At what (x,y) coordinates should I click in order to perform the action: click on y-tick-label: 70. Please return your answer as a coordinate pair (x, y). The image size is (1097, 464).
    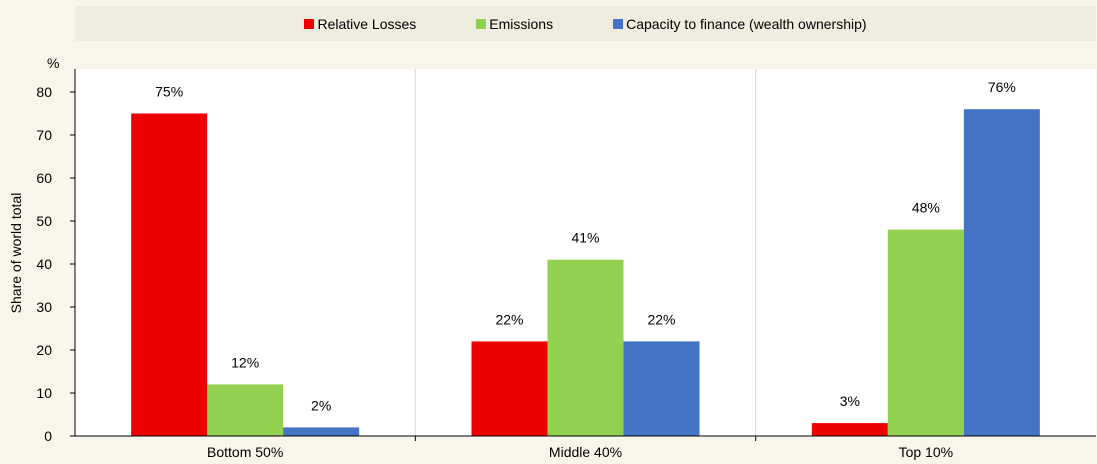
    Looking at the image, I should click on (44, 135).